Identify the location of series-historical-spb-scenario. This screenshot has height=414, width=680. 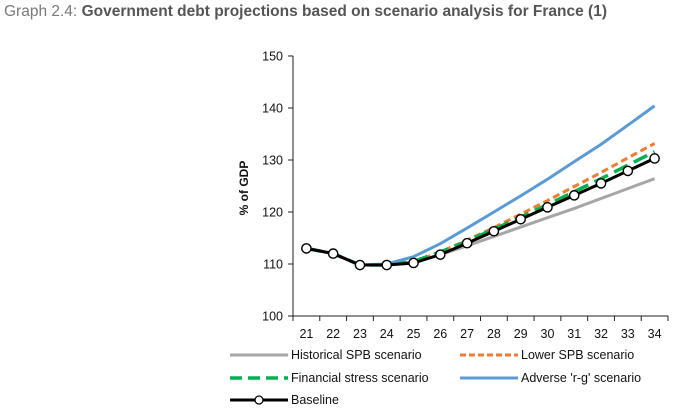
(481, 222).